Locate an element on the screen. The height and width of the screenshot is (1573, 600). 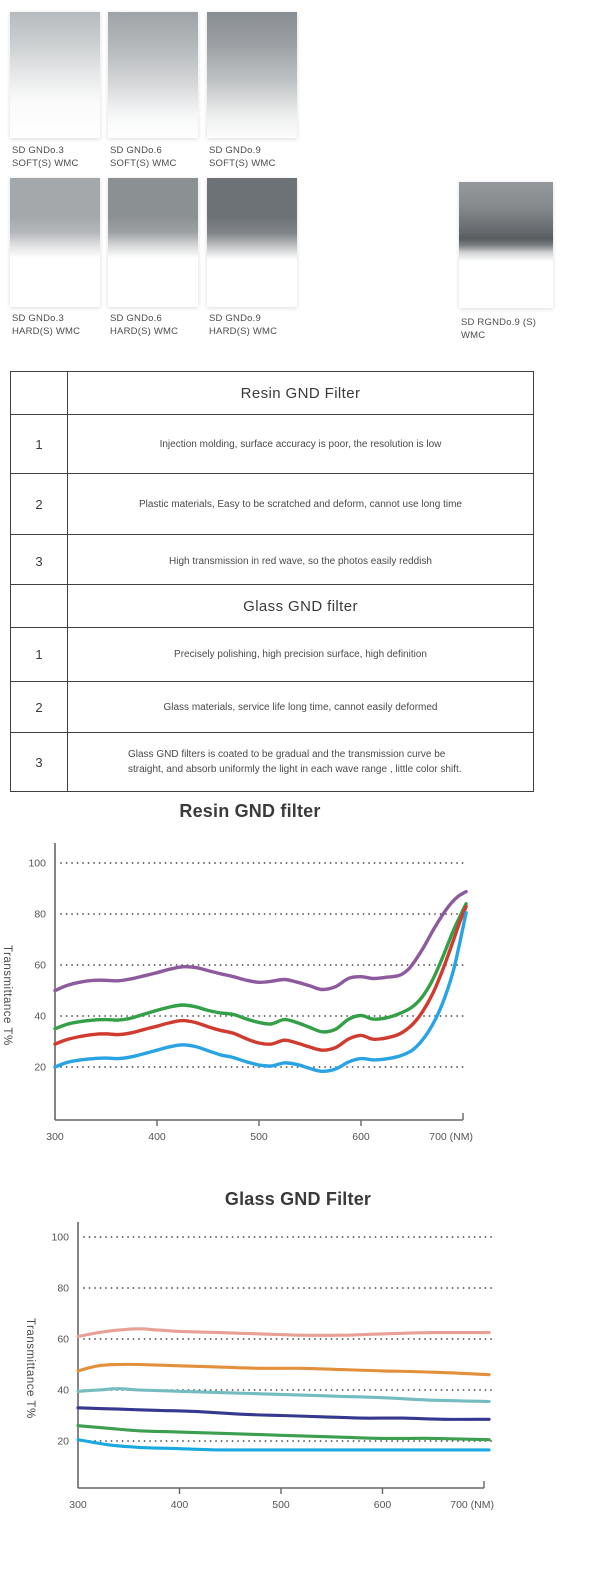
gnd09-hard-label: SD GNDo.9 HARD(S) WMC is located at coordinates (256, 325).